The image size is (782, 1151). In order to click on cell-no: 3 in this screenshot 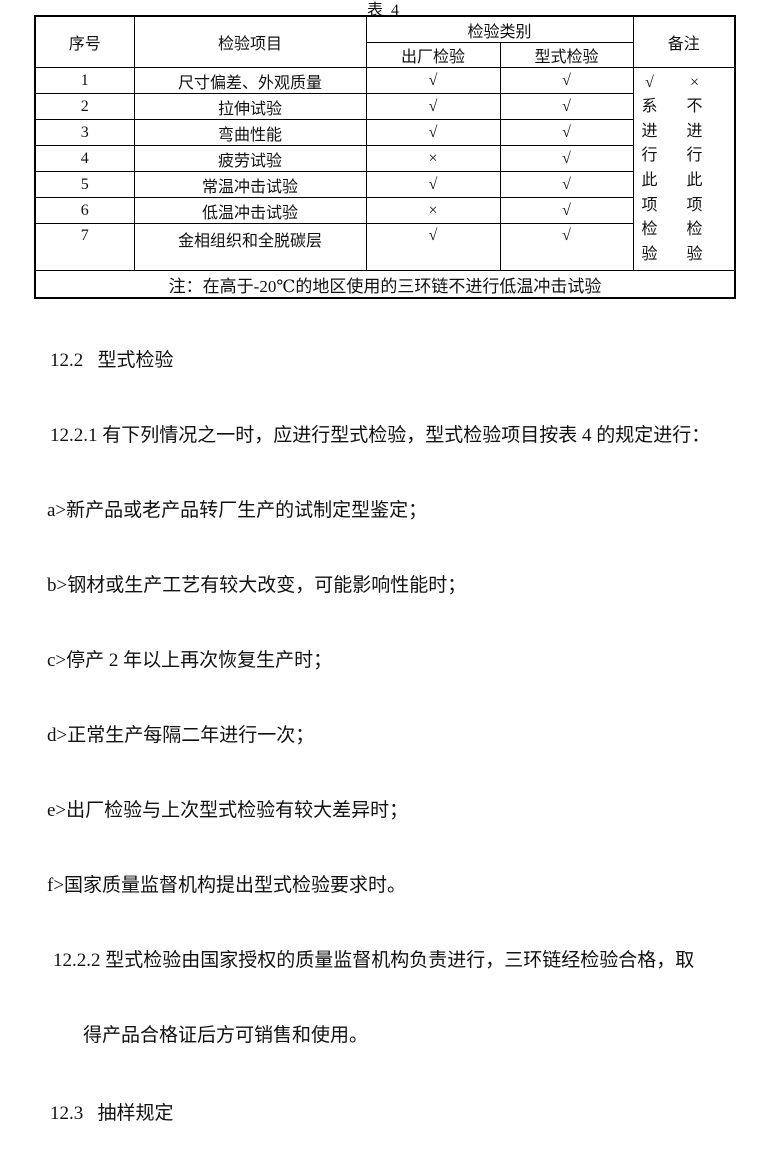, I will do `click(84, 132)`.